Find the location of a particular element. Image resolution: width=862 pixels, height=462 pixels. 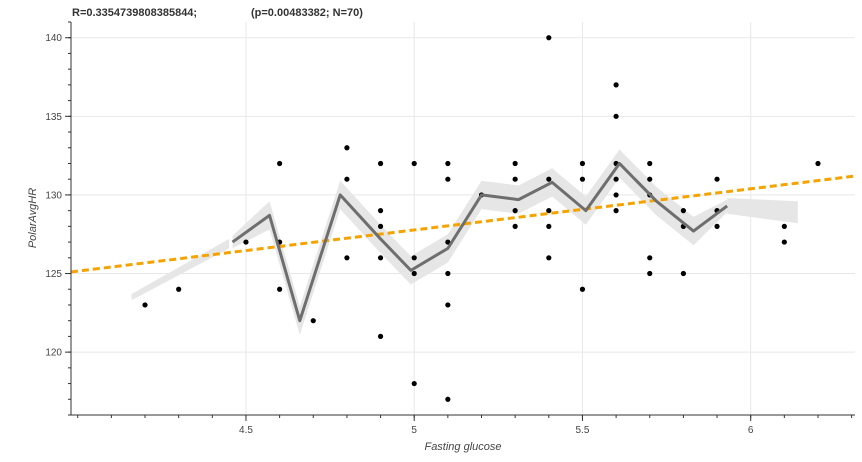

y-tick-label: 135 is located at coordinates (53, 117).